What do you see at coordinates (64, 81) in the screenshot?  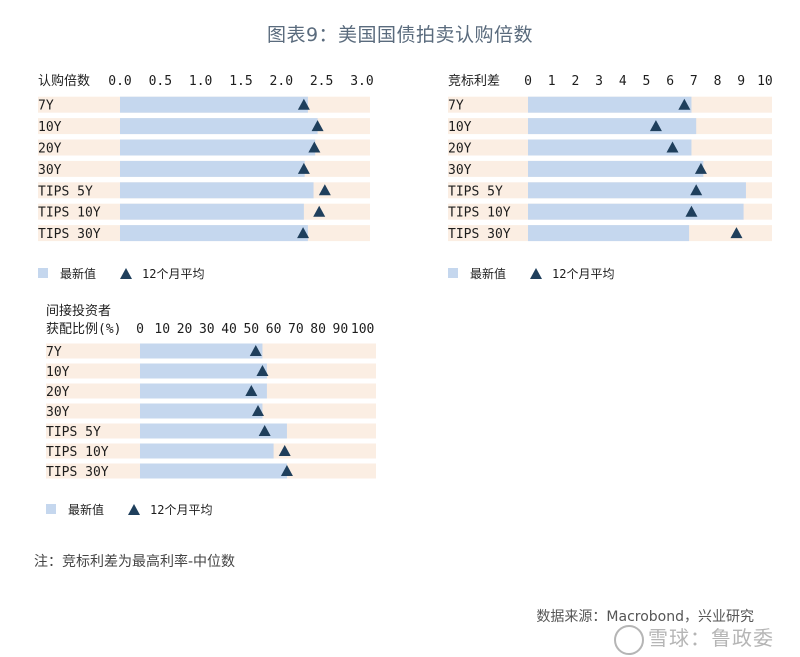 I see `axis-title: 认购倍数` at bounding box center [64, 81].